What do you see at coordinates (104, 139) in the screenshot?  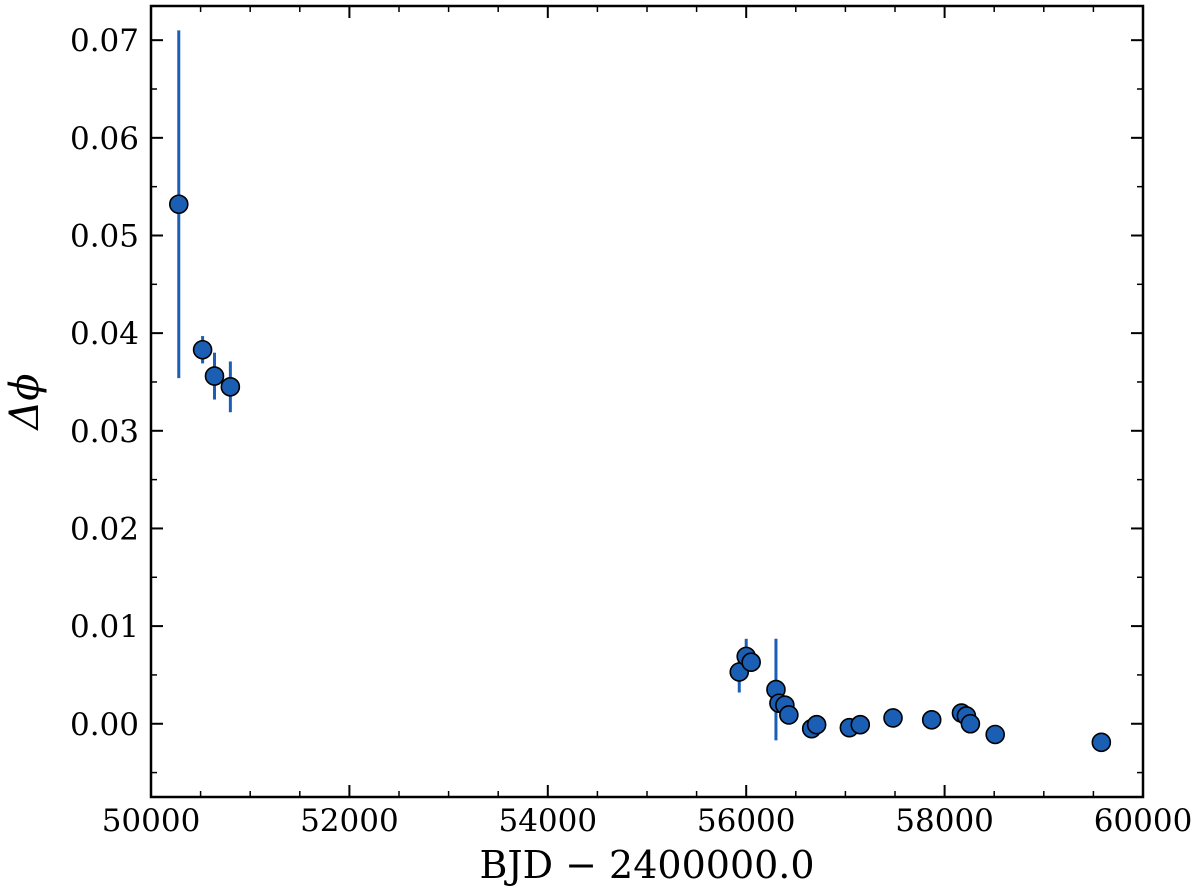 I see `y-tick-label: 0.06` at bounding box center [104, 139].